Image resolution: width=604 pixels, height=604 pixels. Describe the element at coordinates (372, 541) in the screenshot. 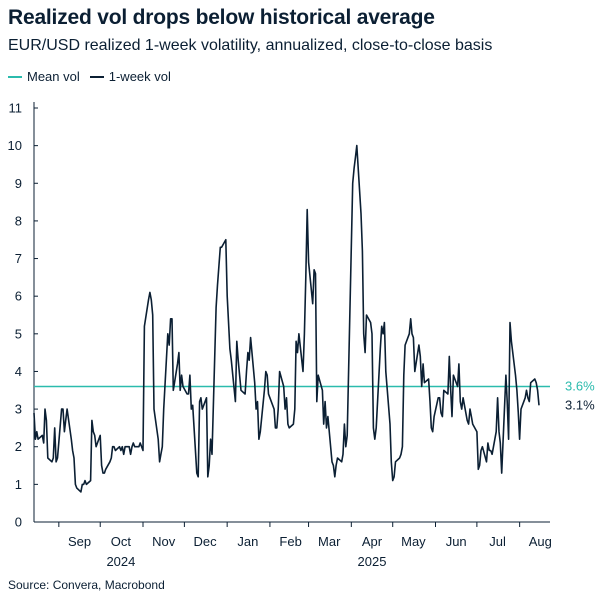

I see `x-month-label: Apr` at that location.